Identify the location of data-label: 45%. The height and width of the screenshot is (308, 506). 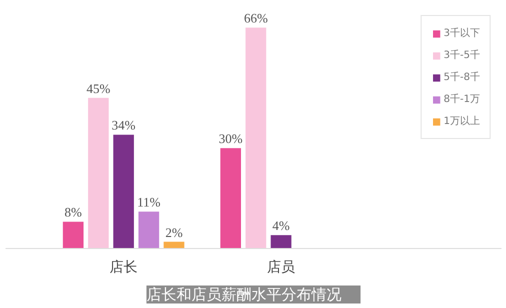
(98, 88).